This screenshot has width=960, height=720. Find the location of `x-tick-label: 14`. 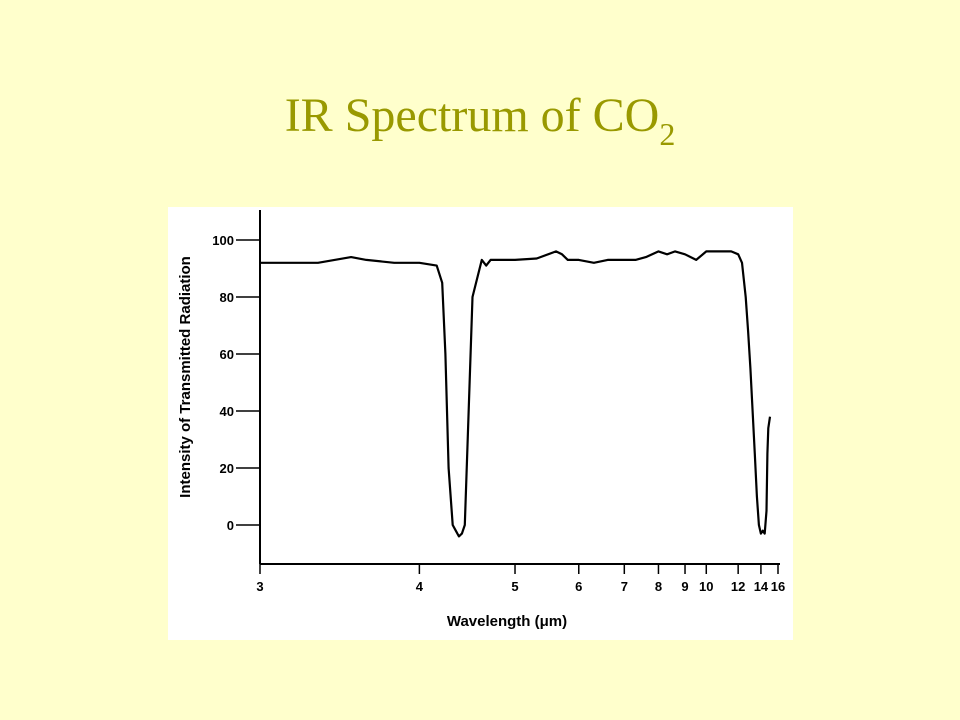

x-tick-label: 14 is located at coordinates (761, 586).